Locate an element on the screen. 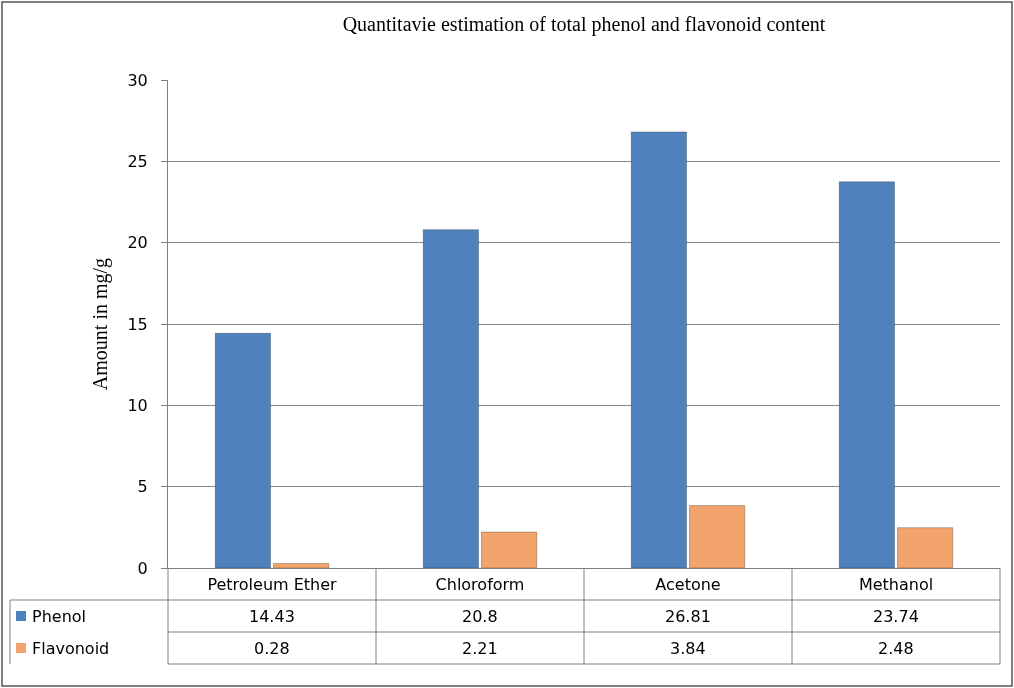 The height and width of the screenshot is (688, 1014). data-label: 20.8 is located at coordinates (480, 616).